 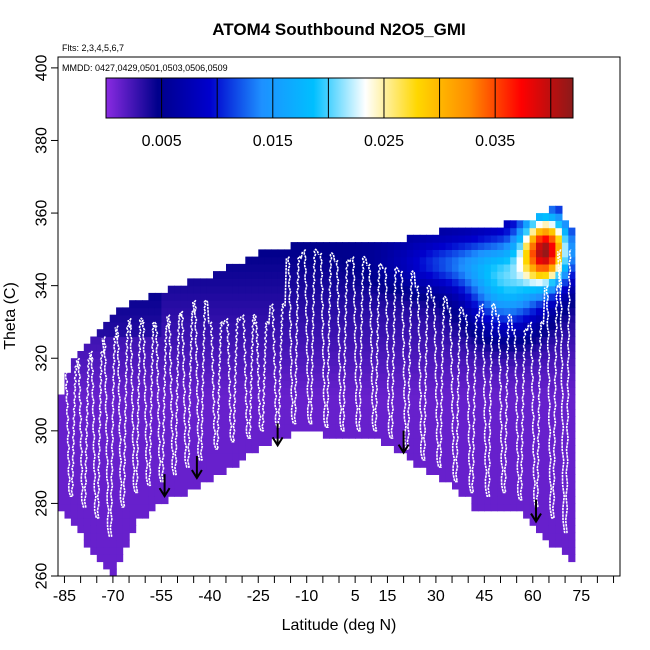 I want to click on dates-label: MMDD: 0427,0429,0501,0503,0506,0509, so click(x=145, y=68).